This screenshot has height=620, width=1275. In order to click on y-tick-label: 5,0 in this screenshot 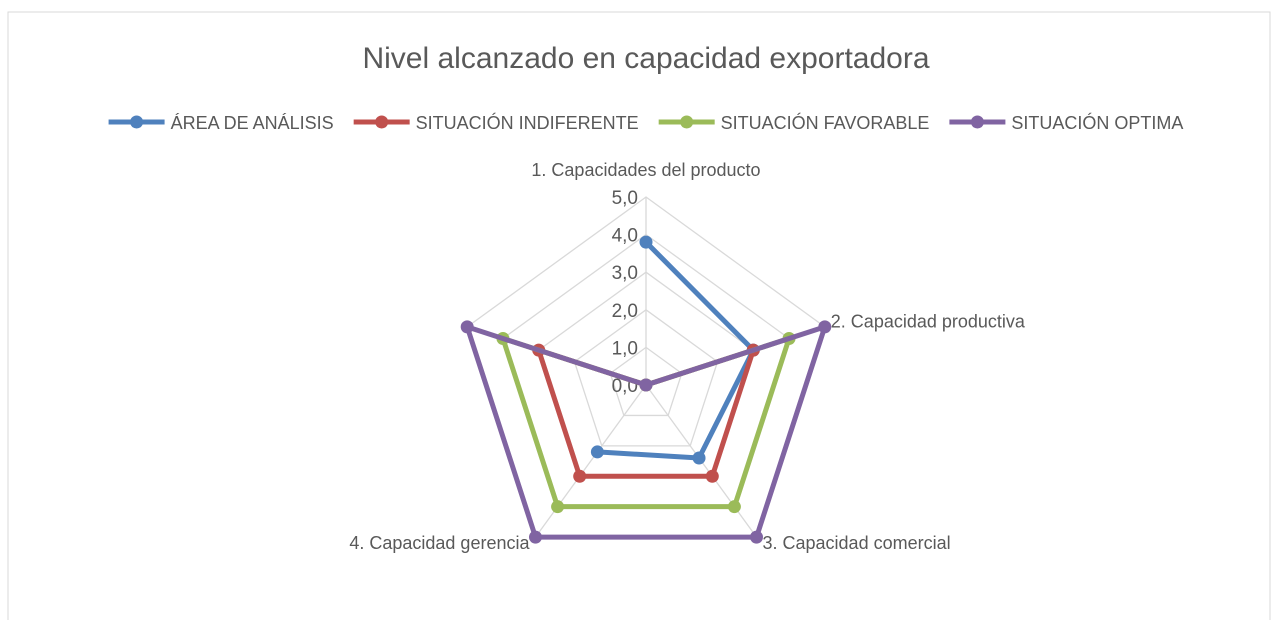, I will do `click(625, 198)`.